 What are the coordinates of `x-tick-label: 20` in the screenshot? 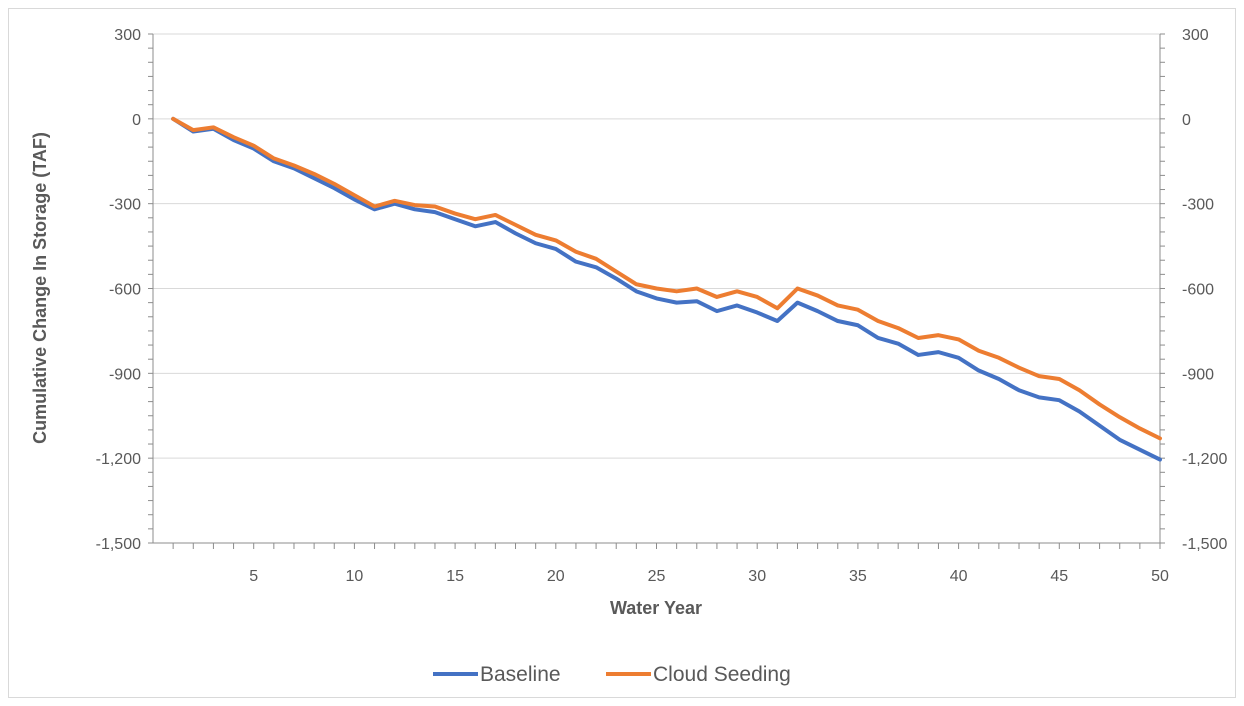 It's located at (556, 576).